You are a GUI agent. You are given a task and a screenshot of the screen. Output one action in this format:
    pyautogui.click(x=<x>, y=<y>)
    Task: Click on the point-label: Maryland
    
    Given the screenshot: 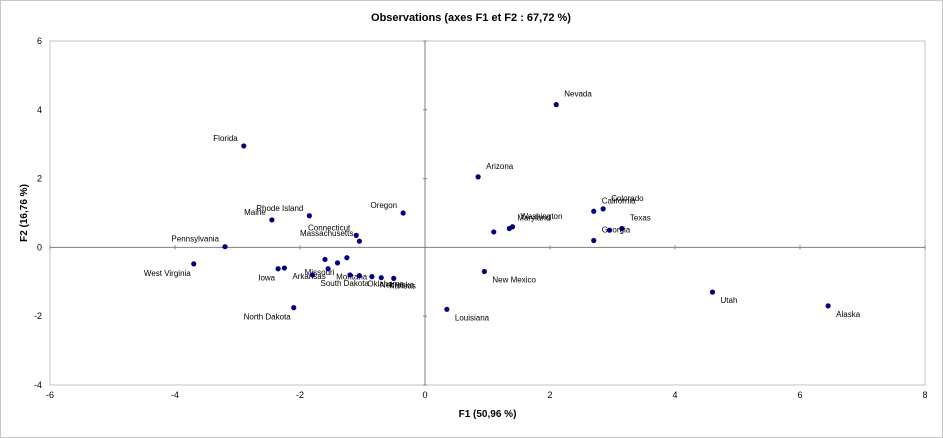 What is the action you would take?
    pyautogui.click(x=533, y=217)
    